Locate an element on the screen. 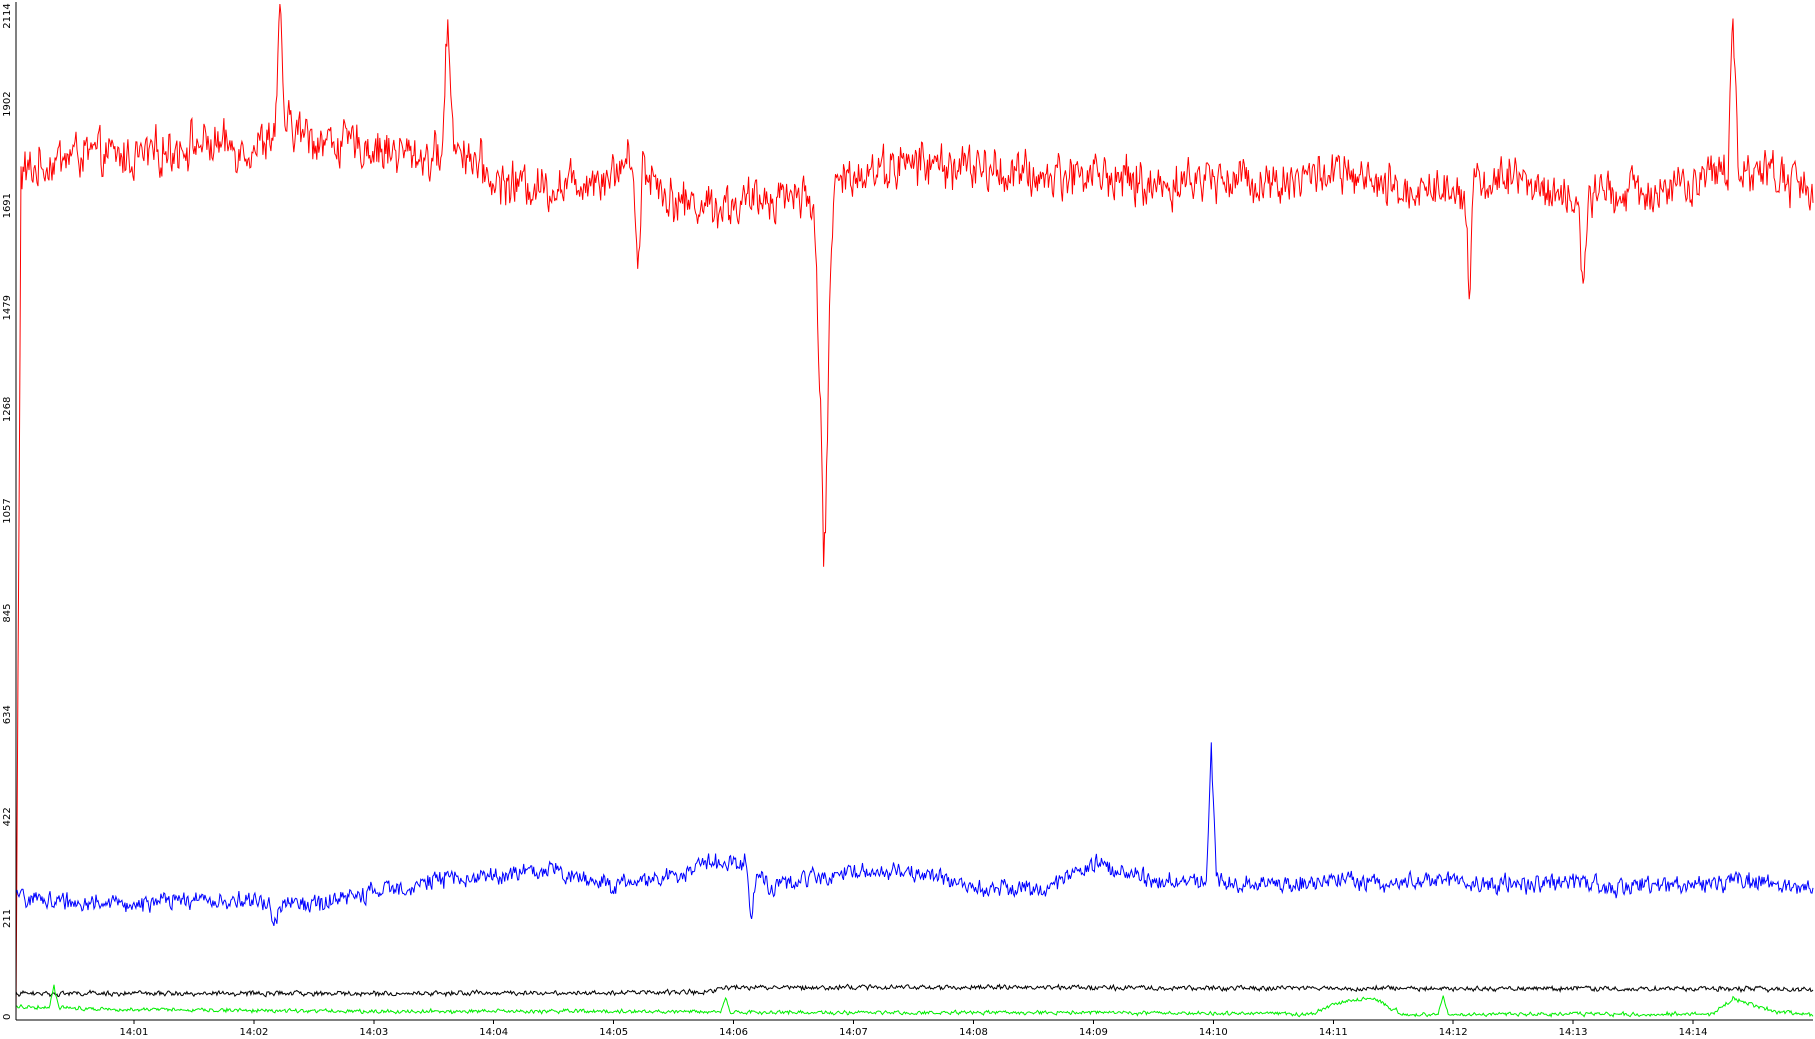  y-tick-label: 1268 is located at coordinates (7, 409).